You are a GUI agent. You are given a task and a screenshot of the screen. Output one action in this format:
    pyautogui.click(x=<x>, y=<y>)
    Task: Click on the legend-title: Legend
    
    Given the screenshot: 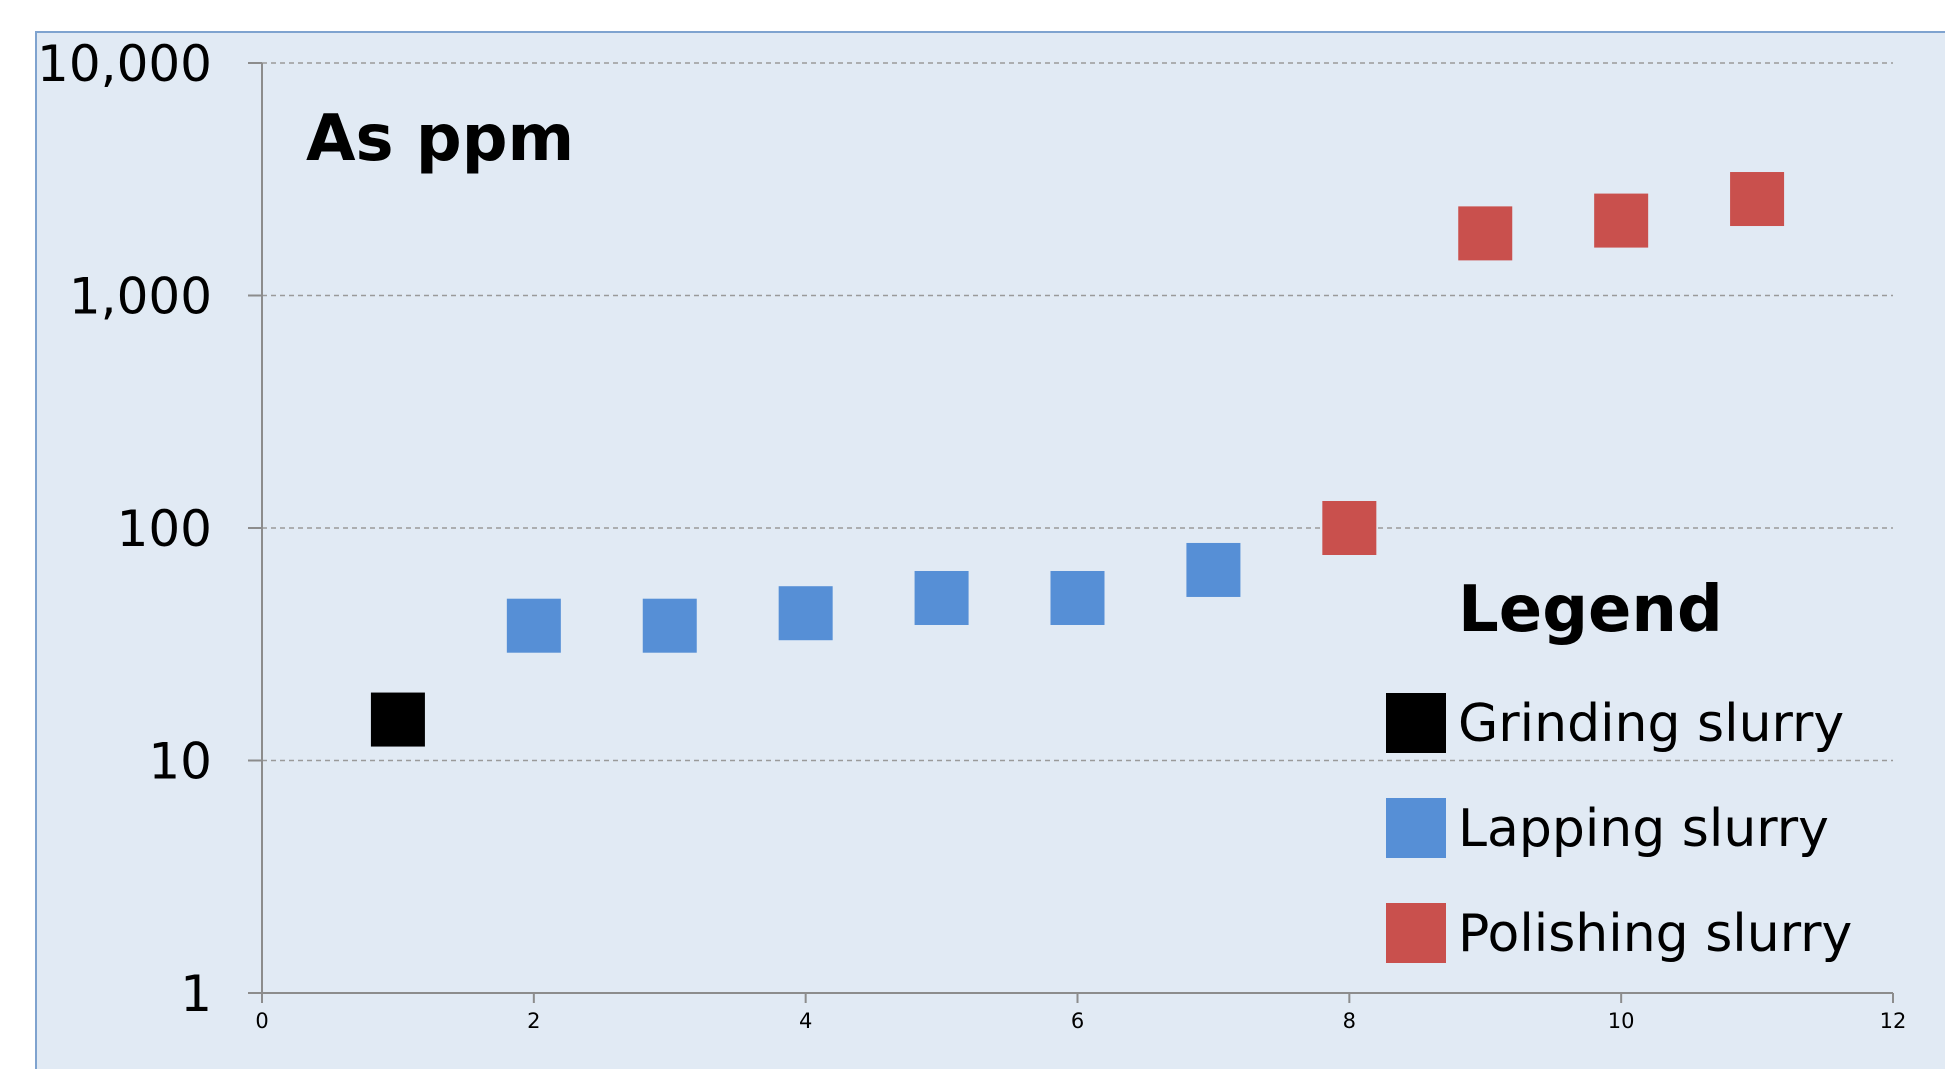 What is the action you would take?
    pyautogui.click(x=1590, y=610)
    